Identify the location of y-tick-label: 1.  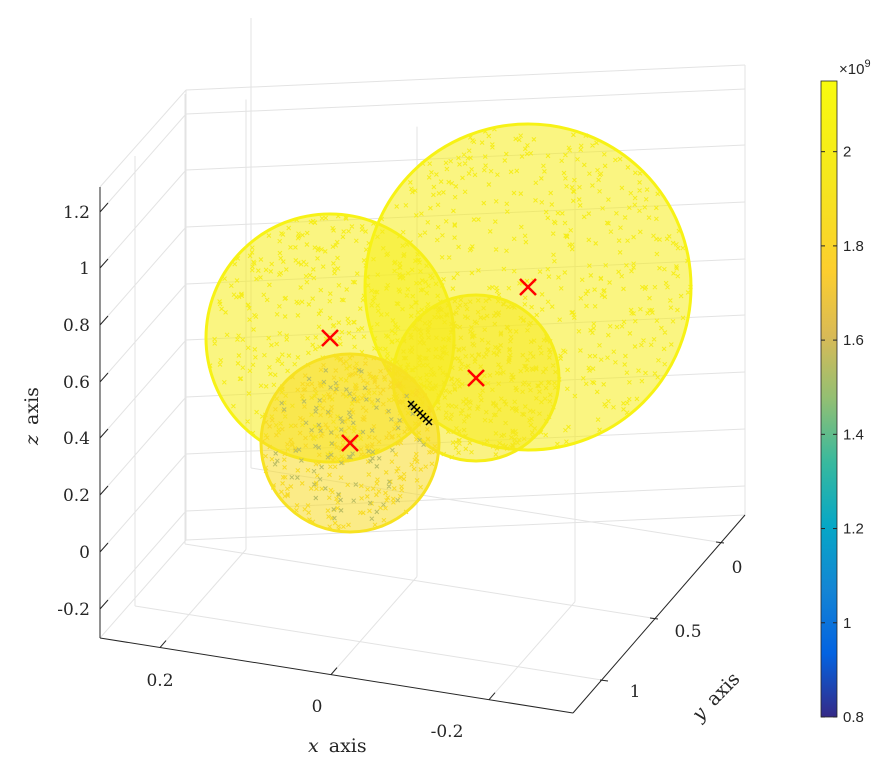
(635, 692).